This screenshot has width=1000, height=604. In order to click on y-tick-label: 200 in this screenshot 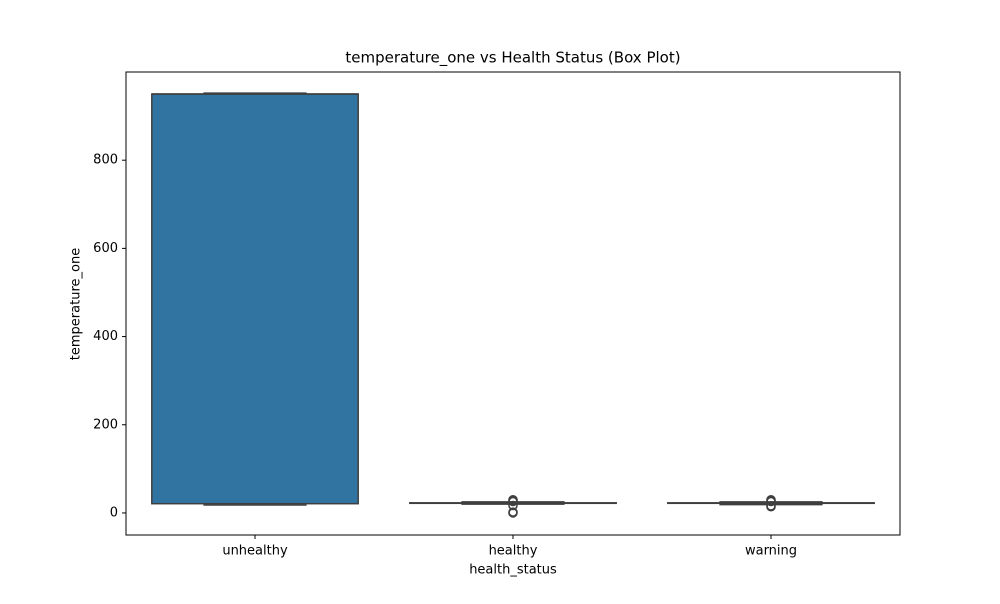, I will do `click(105, 424)`.